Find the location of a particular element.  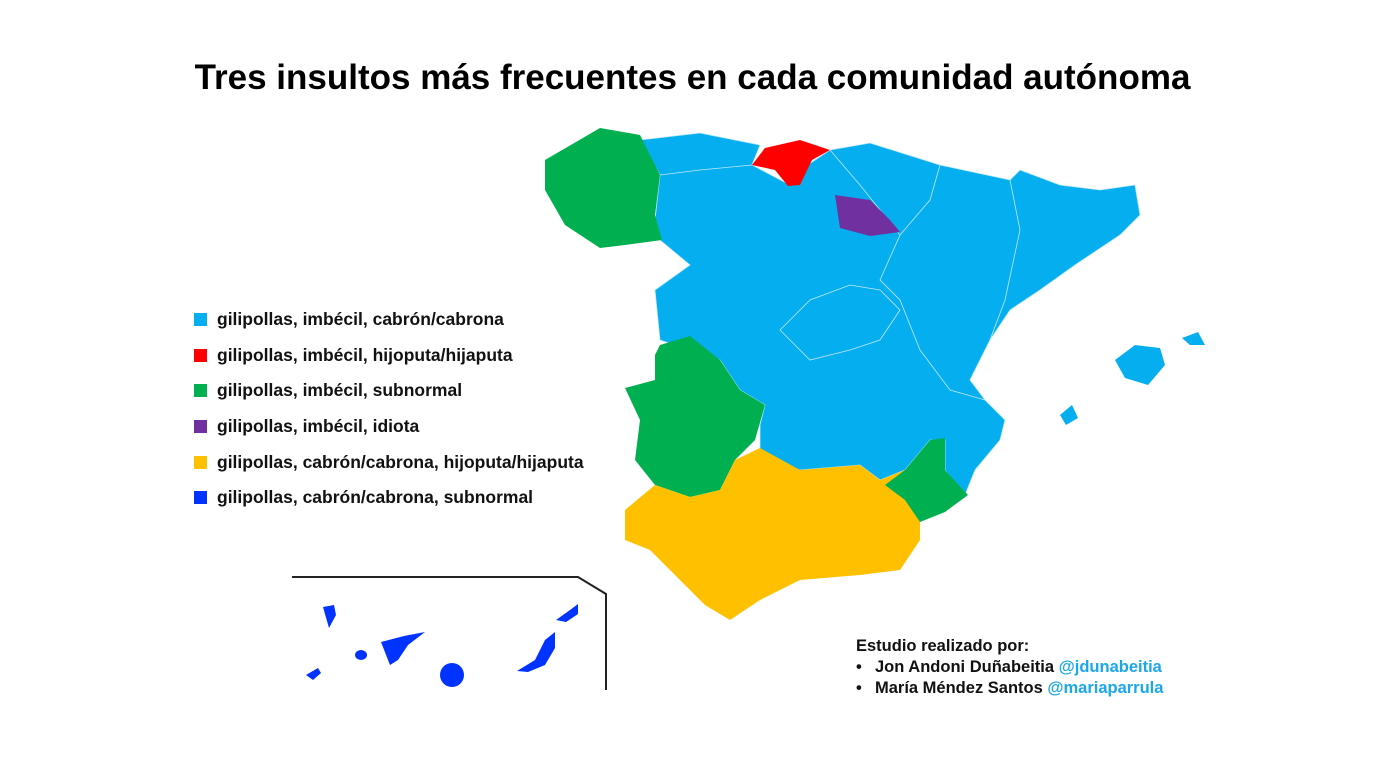

legend-item: gilipollas, imbécil, hijoputa/hijaputa is located at coordinates (389, 356).